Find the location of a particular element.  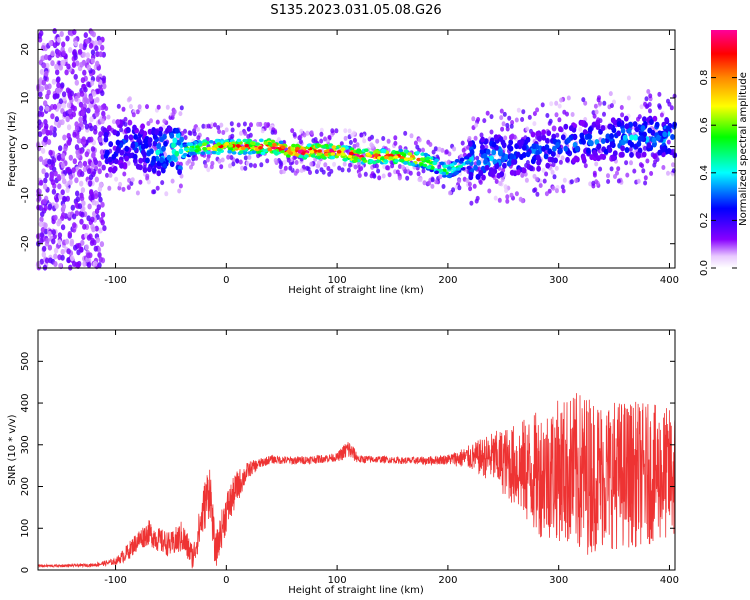

x-tick-label: 400 is located at coordinates (669, 280).